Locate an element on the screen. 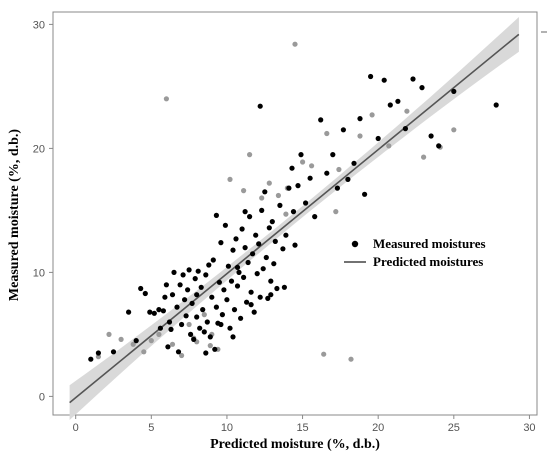 This screenshot has width=550, height=457. legend: Measured moistures Predicted moistures is located at coordinates (415, 252).